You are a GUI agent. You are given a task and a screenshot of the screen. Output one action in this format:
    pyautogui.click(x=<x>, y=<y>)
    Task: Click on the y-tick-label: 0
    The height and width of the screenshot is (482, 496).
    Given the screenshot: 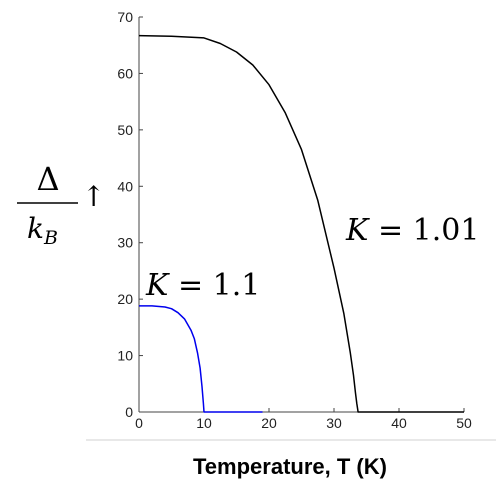 What is the action you would take?
    pyautogui.click(x=129, y=412)
    